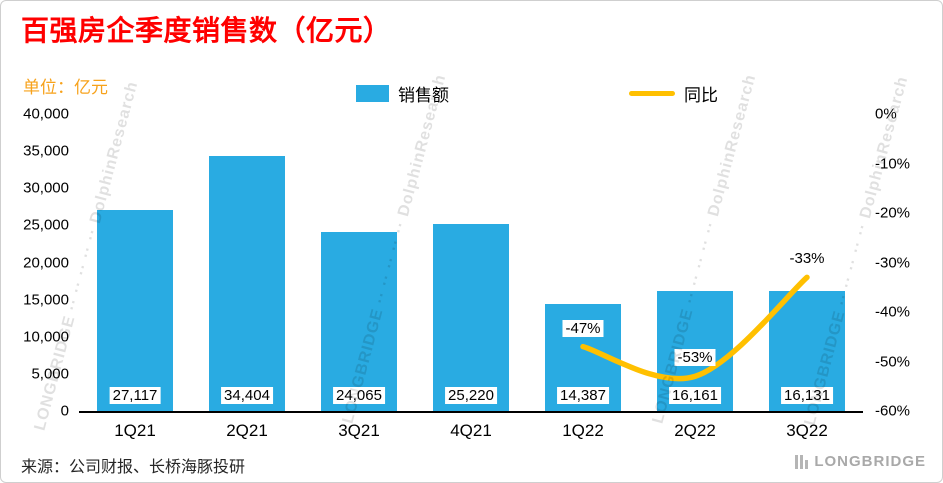  What do you see at coordinates (886, 114) in the screenshot?
I see `right-axis-tick: 0%` at bounding box center [886, 114].